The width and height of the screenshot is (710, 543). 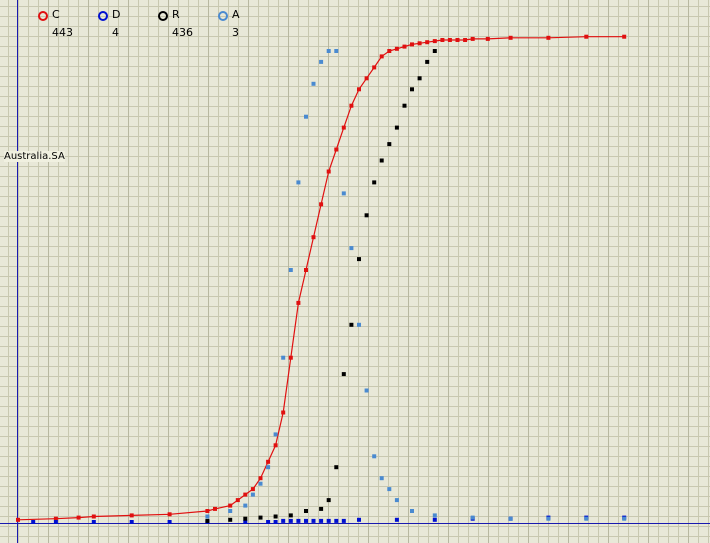 What do you see at coordinates (115, 32) in the screenshot?
I see `legend-count: 4` at bounding box center [115, 32].